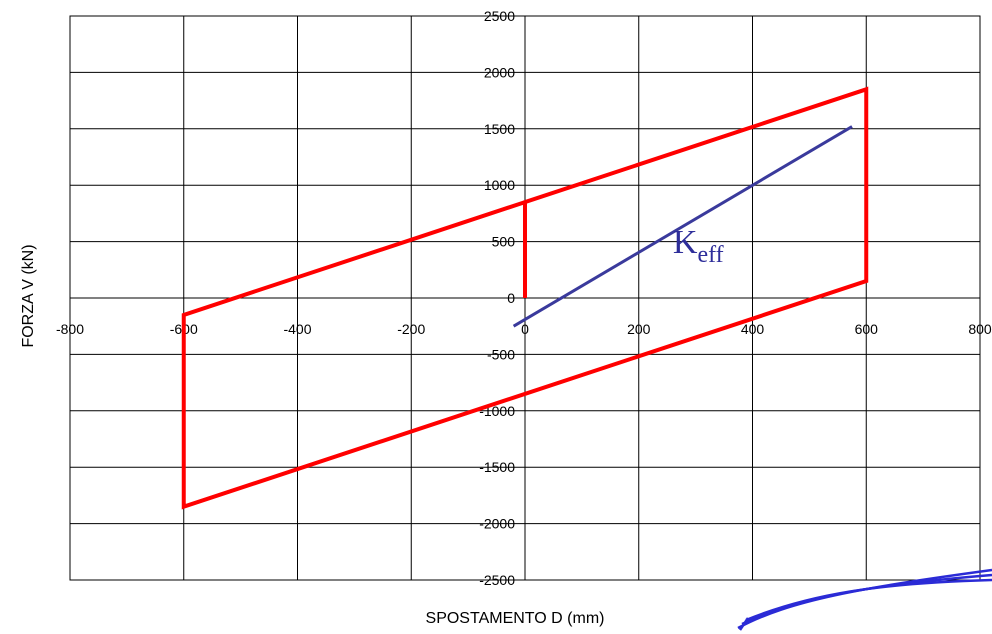  I want to click on y-axis-title: FORZA V (kN), so click(28, 295).